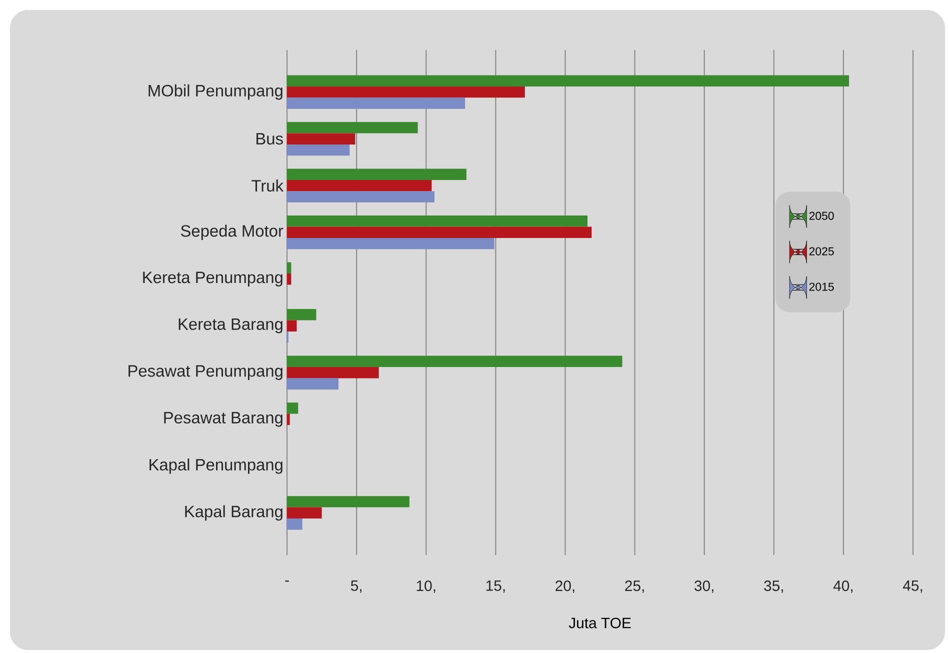 This screenshot has width=948, height=653. I want to click on x-tick-label: 45,, so click(912, 586).